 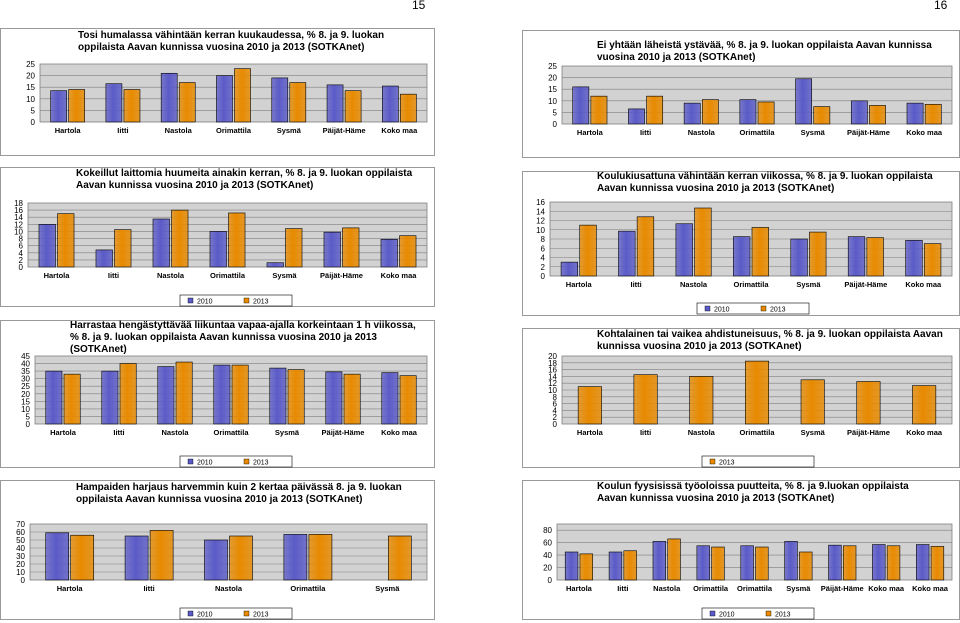 What do you see at coordinates (18, 224) in the screenshot?
I see `y-tick-label: 12` at bounding box center [18, 224].